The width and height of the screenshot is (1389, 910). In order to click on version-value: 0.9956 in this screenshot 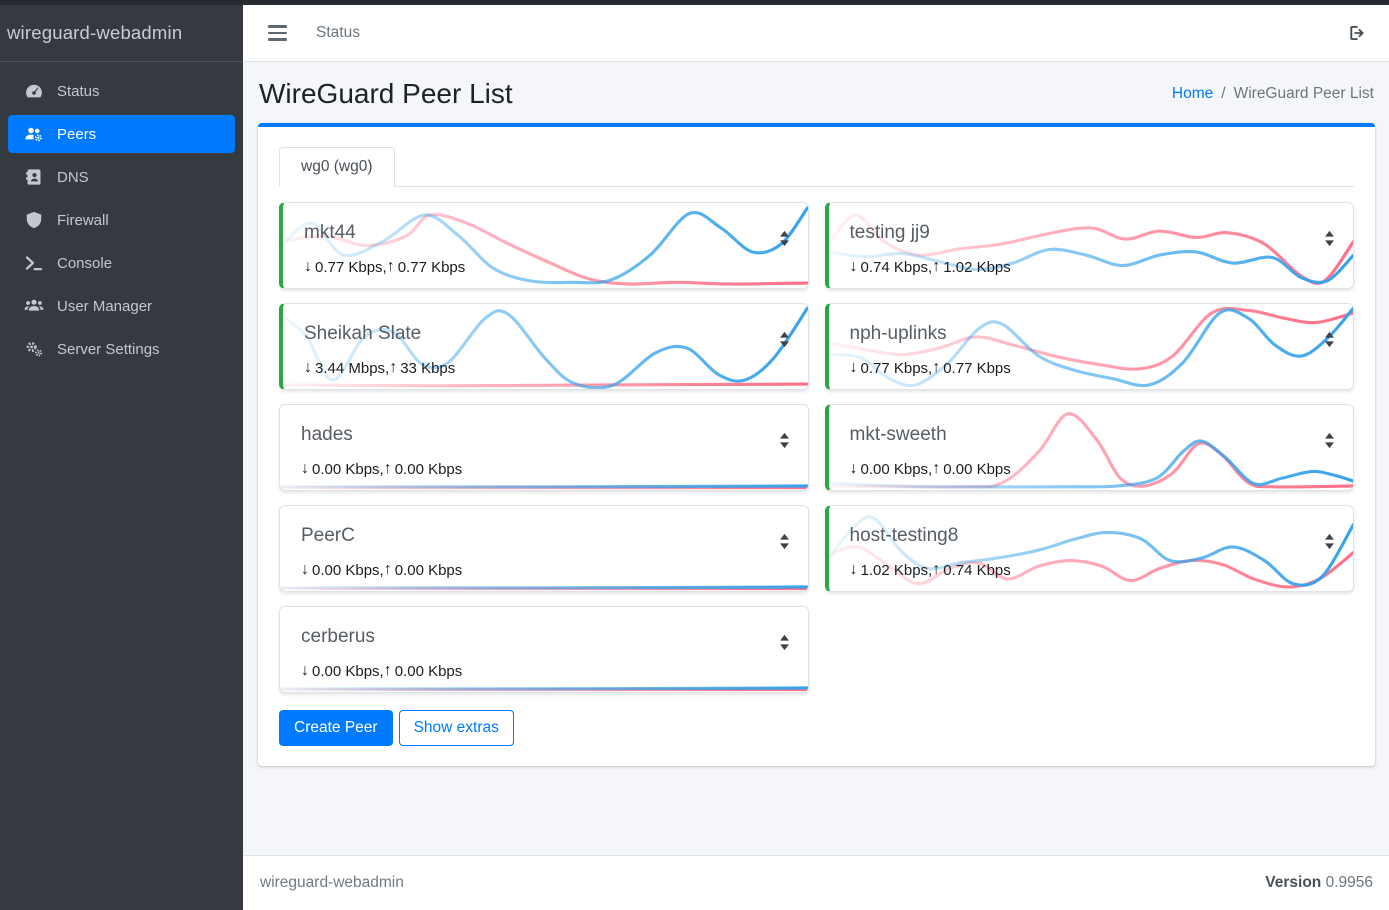, I will do `click(1349, 882)`.